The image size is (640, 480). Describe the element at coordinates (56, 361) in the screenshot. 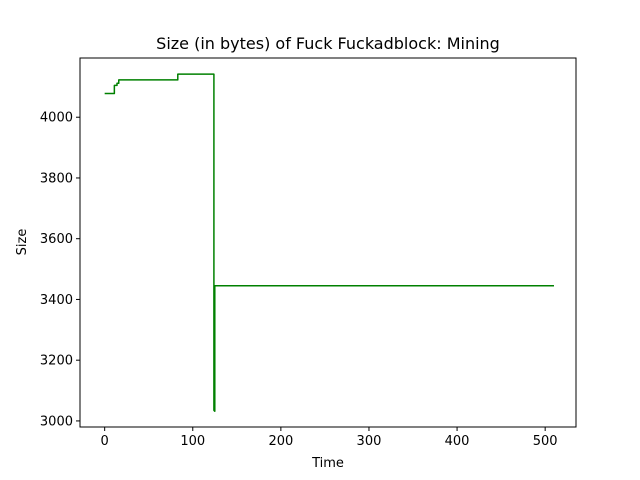

I see `y-tick-label: 3200` at that location.